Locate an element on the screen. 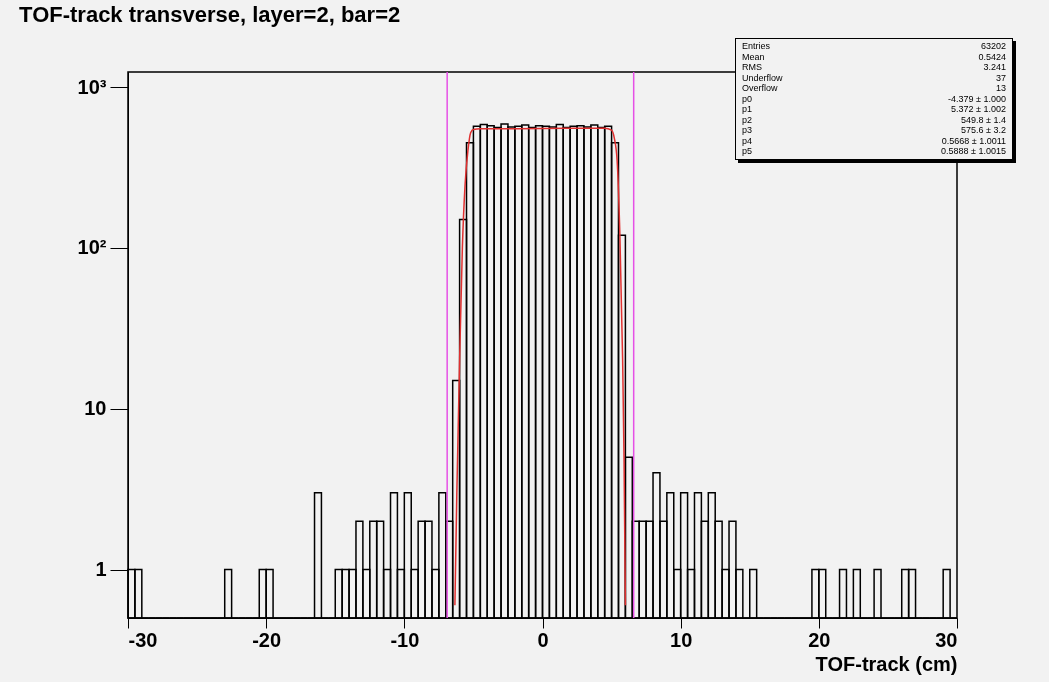 The image size is (1049, 682). x-axis-title: TOF-track (cm) is located at coordinates (886, 663).